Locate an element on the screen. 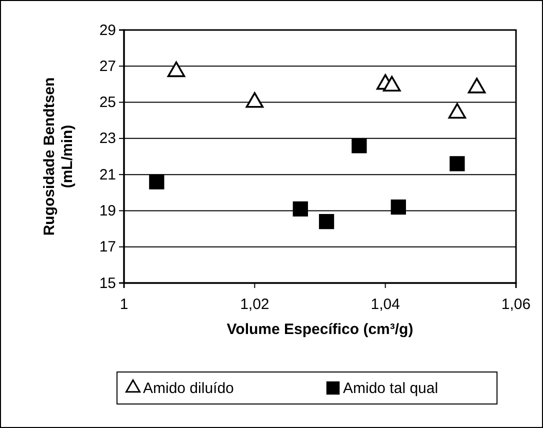 This screenshot has height=428, width=543. y-tick-label: 25 is located at coordinates (107, 103).